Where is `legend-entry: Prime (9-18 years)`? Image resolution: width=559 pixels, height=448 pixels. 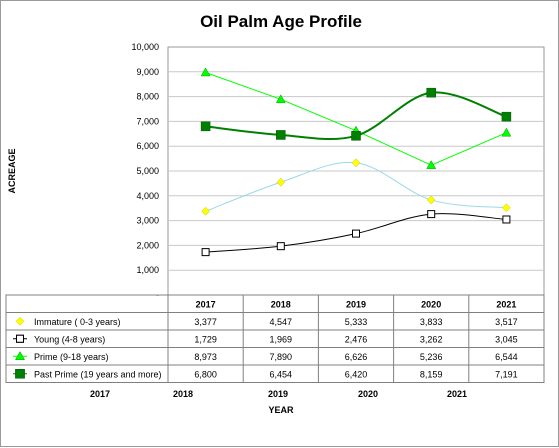
legend-entry: Prime (9-18 years) is located at coordinates (71, 357).